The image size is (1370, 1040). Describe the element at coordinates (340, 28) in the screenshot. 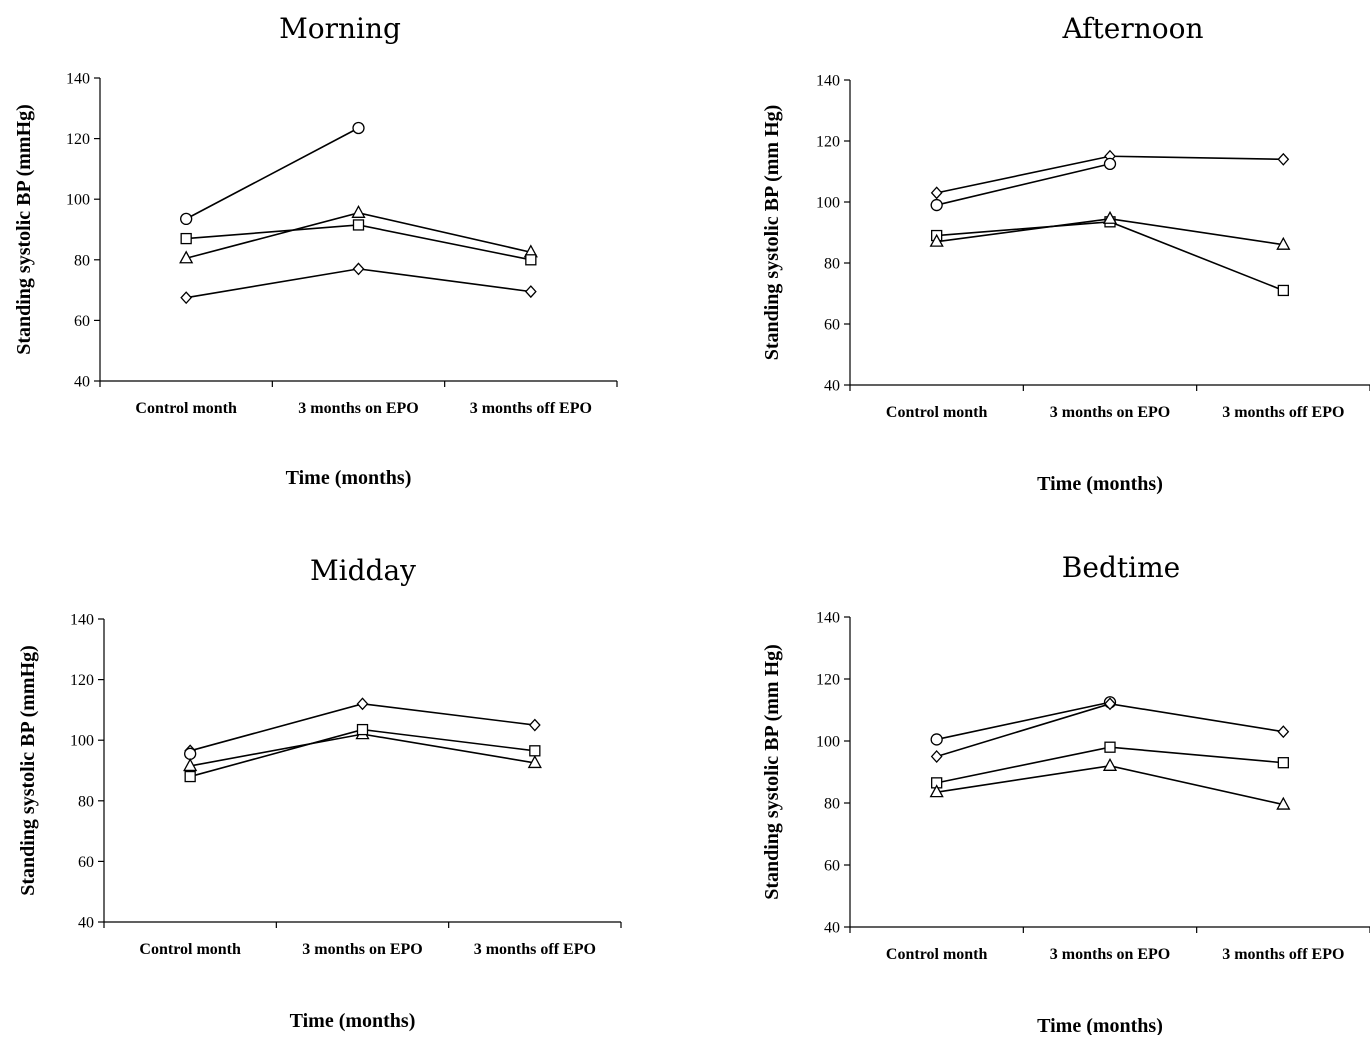

I see `chart-title: Morning` at that location.